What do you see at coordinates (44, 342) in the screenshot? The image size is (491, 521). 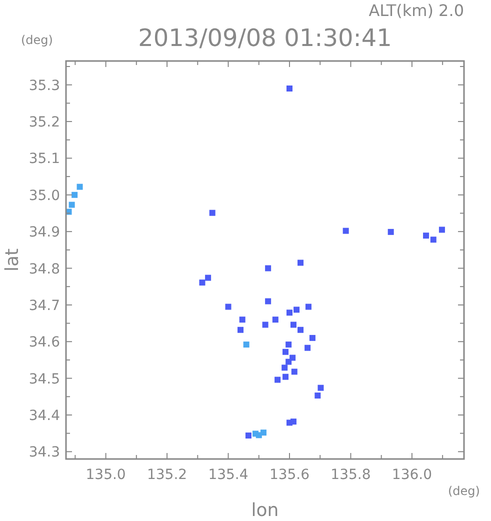 I see `y-tick-label: 34.6` at bounding box center [44, 342].